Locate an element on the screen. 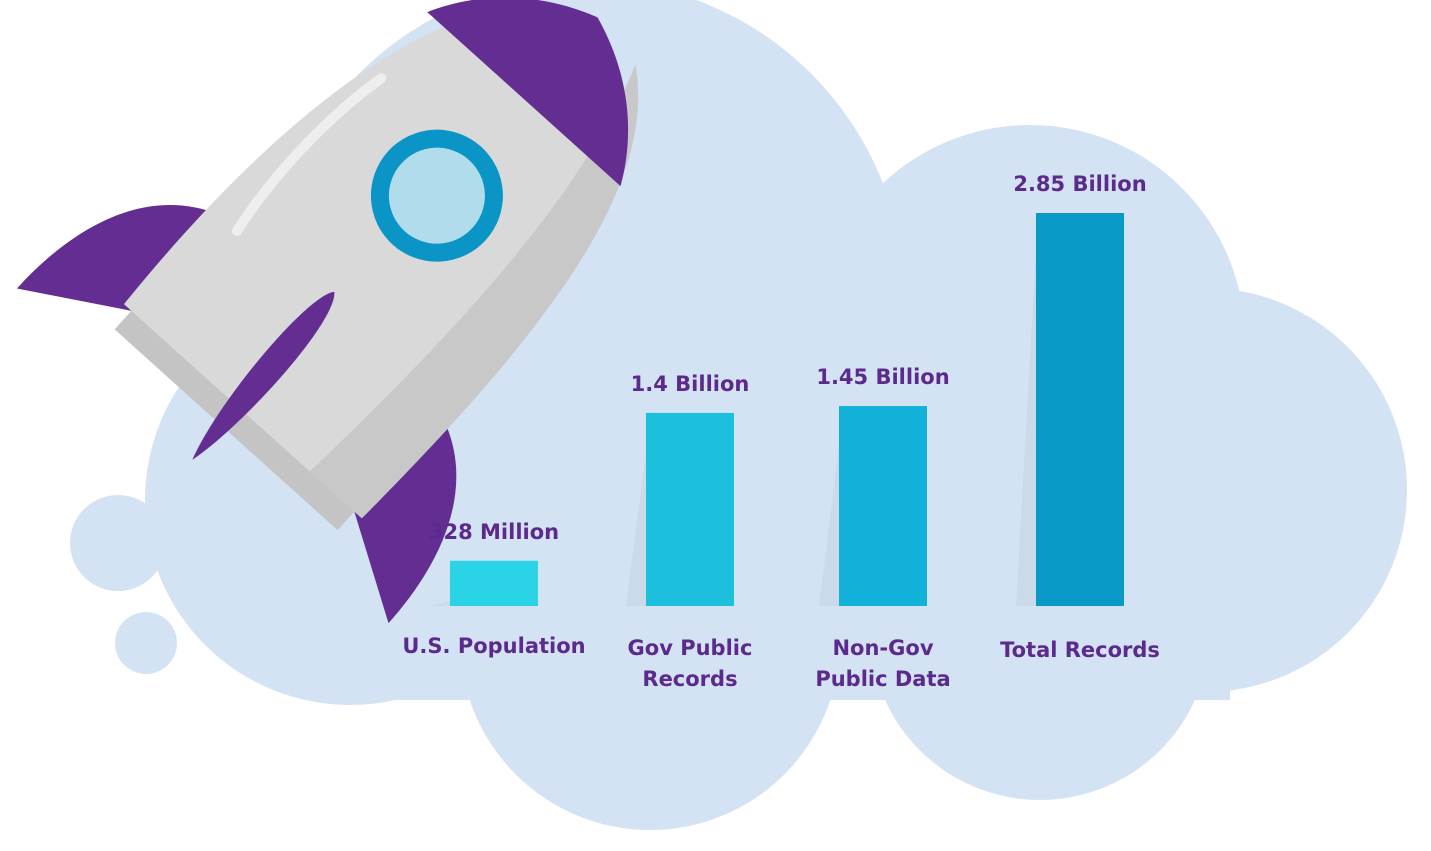 The width and height of the screenshot is (1431, 851). value-label: 1.45 Billion is located at coordinates (883, 377).